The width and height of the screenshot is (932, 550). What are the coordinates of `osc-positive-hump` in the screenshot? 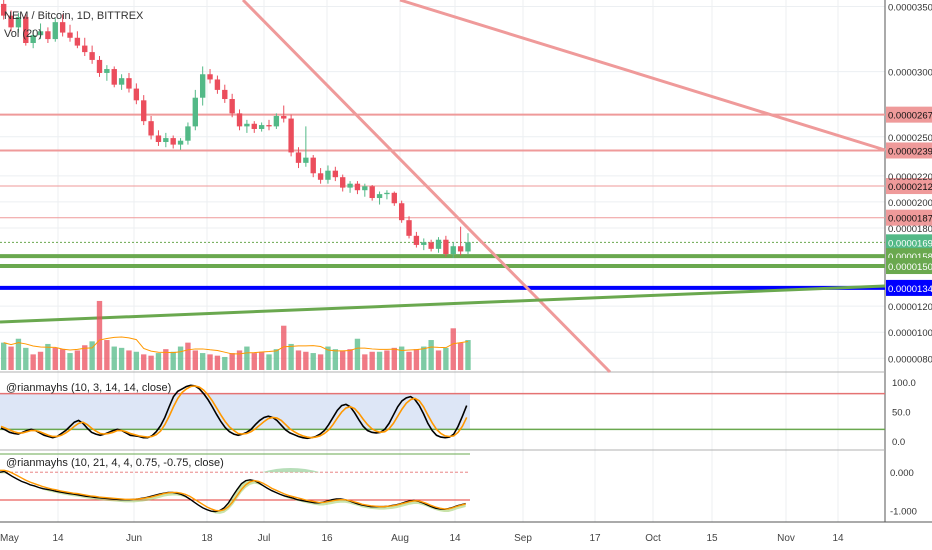 It's located at (291, 470).